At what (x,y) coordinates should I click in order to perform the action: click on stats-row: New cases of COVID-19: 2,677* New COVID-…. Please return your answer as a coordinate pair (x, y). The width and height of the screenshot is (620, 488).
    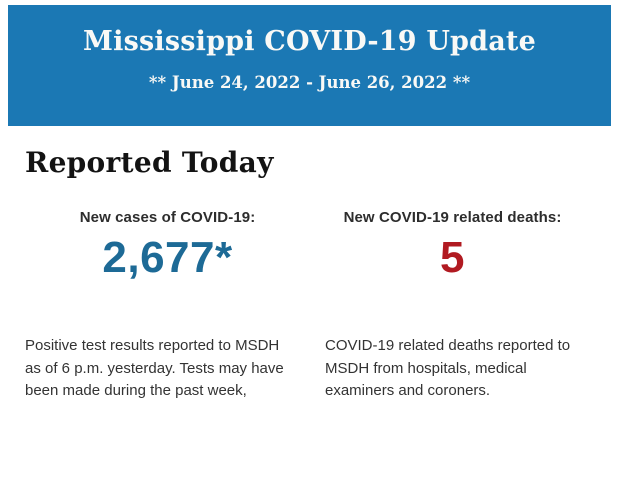
    Looking at the image, I should click on (310, 244).